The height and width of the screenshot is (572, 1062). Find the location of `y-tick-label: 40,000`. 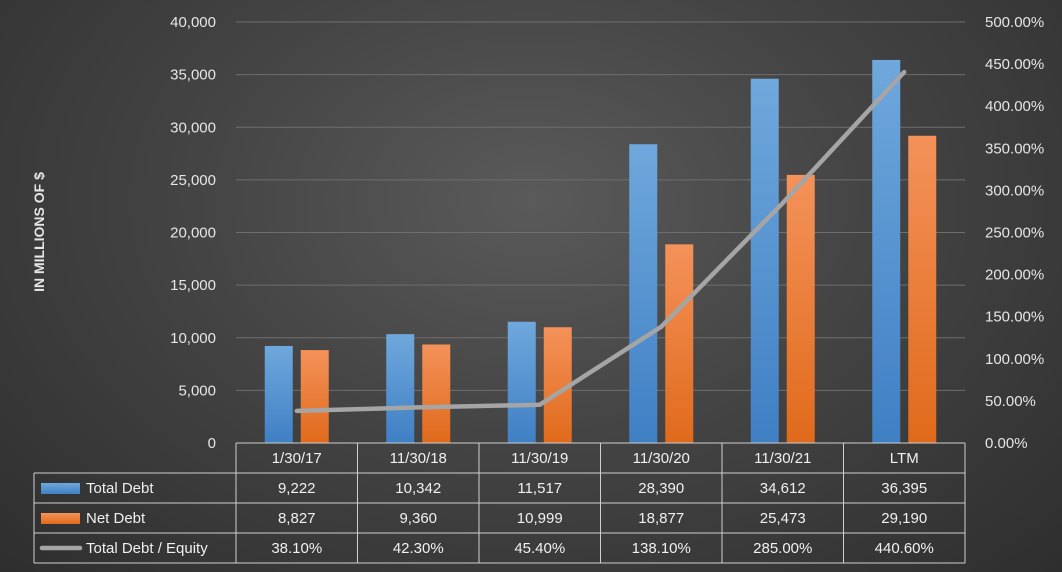

y-tick-label: 40,000 is located at coordinates (193, 22).